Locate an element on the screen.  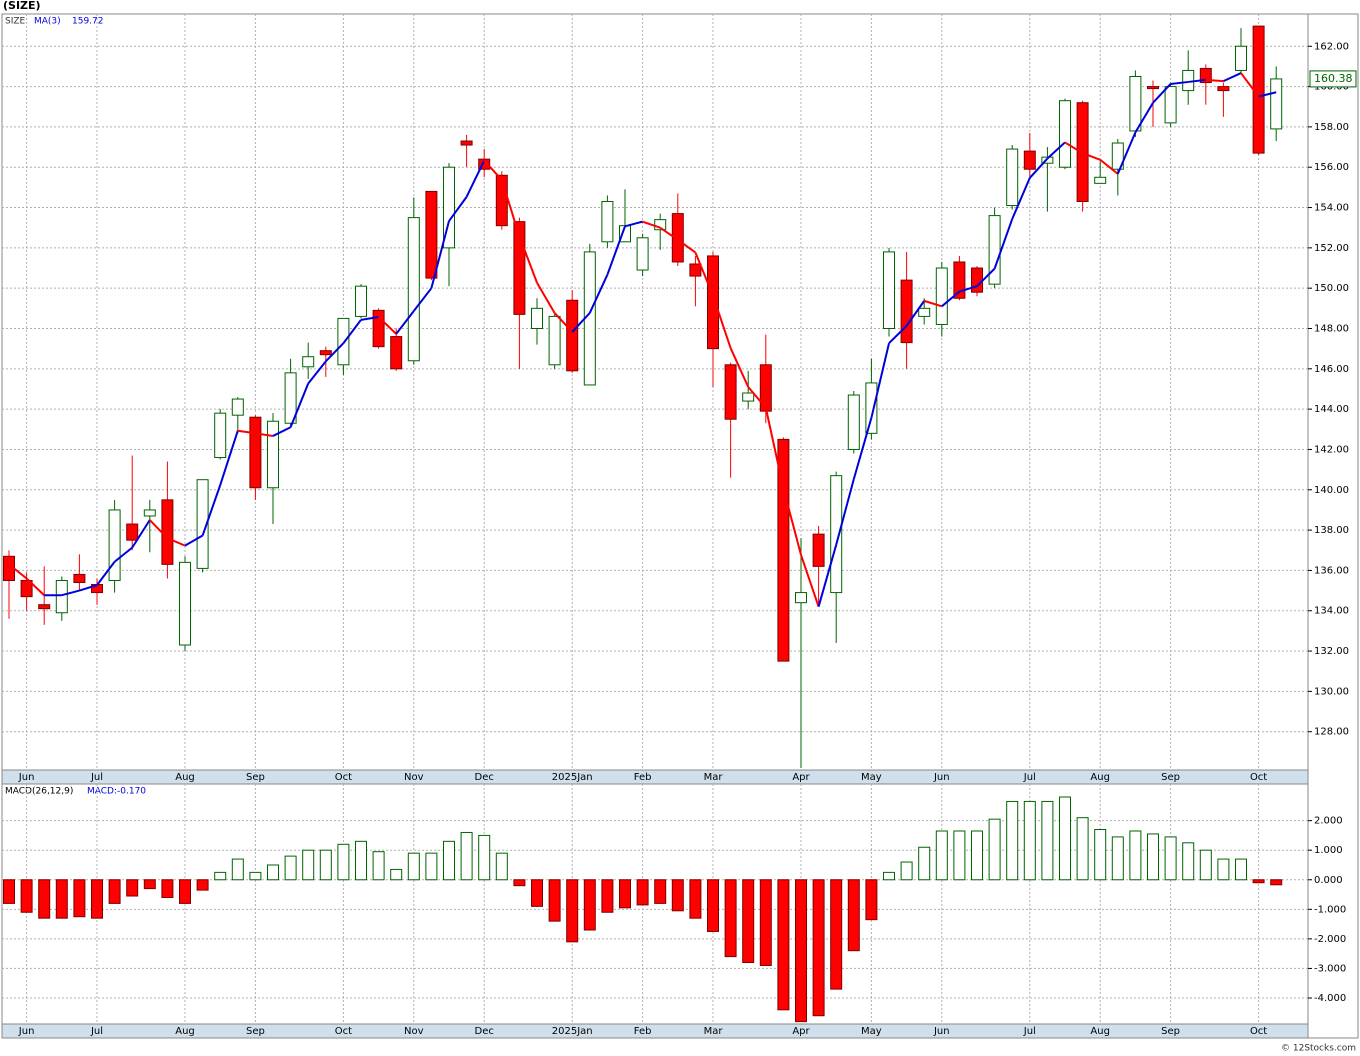
x-tick-label: Nov is located at coordinates (414, 1031).